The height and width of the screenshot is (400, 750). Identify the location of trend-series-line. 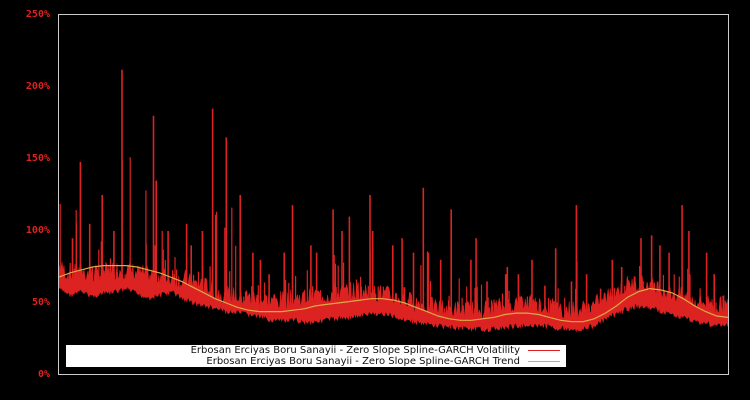
(393, 294).